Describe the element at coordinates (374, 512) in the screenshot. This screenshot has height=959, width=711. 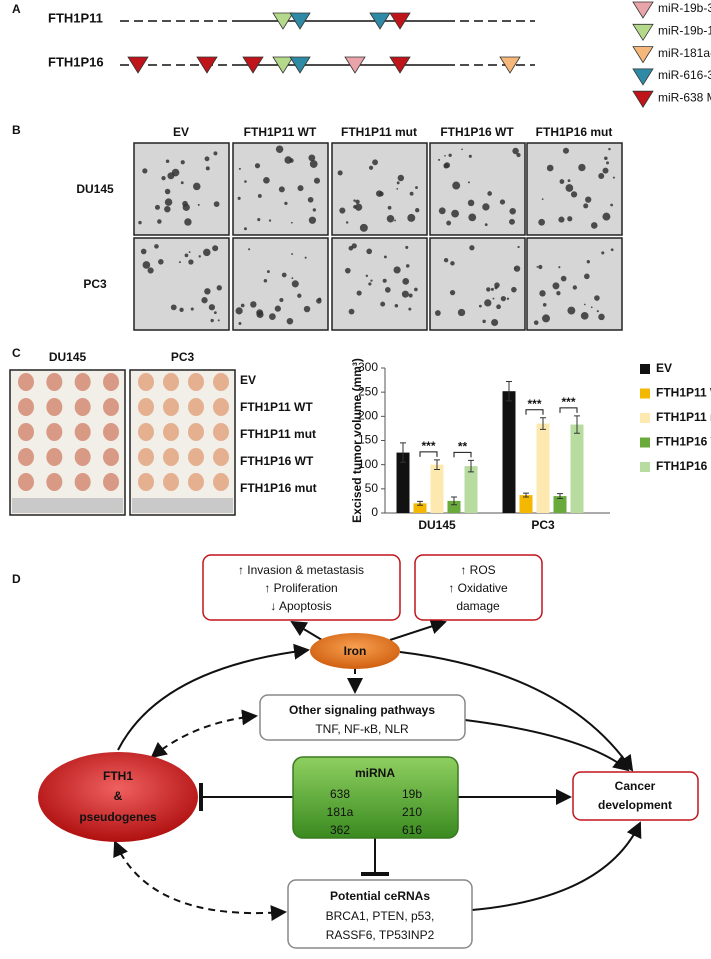
I see `y-tick-label: 0` at that location.